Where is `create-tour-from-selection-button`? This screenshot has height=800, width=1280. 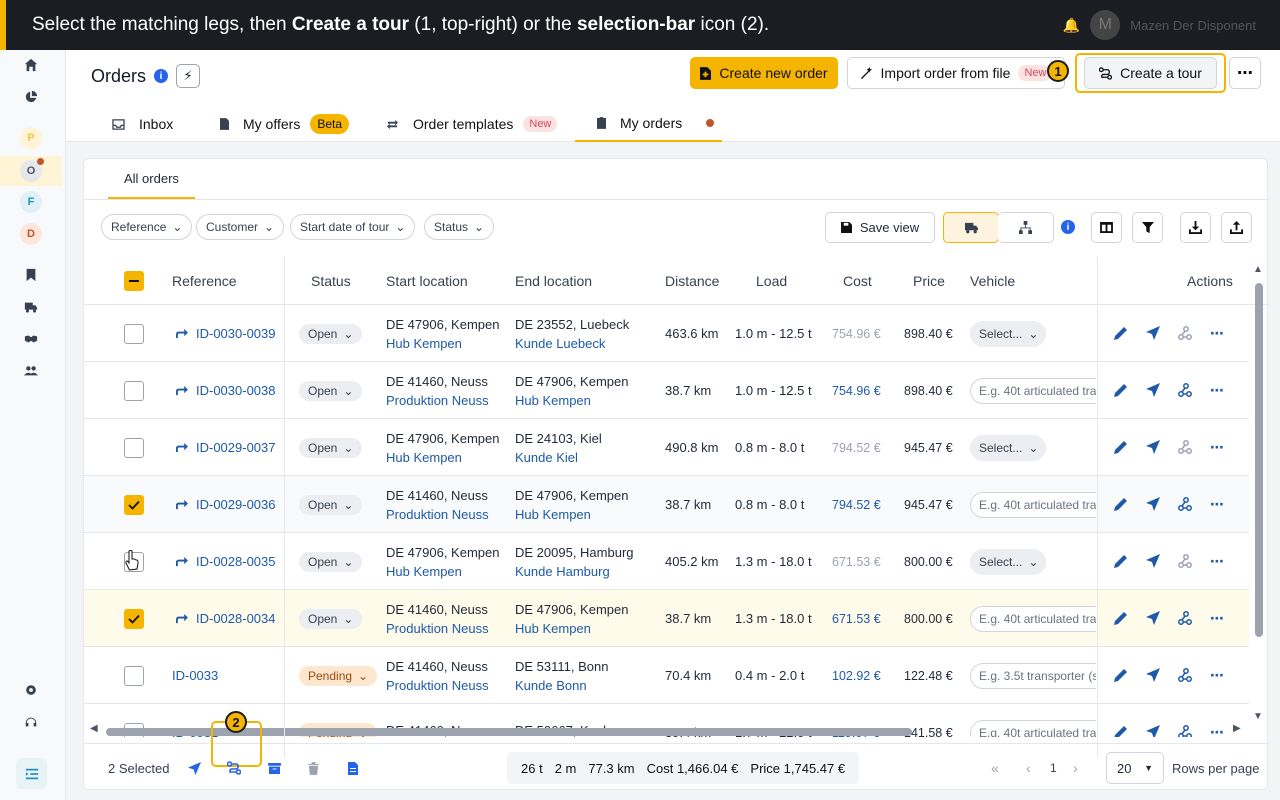
create-tour-from-selection-button is located at coordinates (234, 766).